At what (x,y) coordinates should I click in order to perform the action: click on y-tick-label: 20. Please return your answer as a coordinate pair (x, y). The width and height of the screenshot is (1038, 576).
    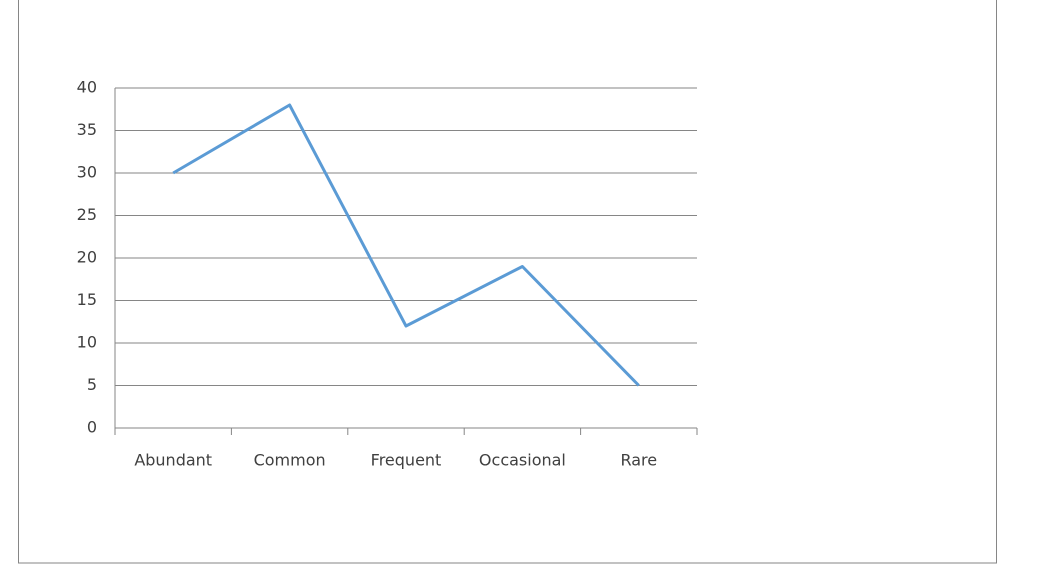
    Looking at the image, I should click on (87, 257).